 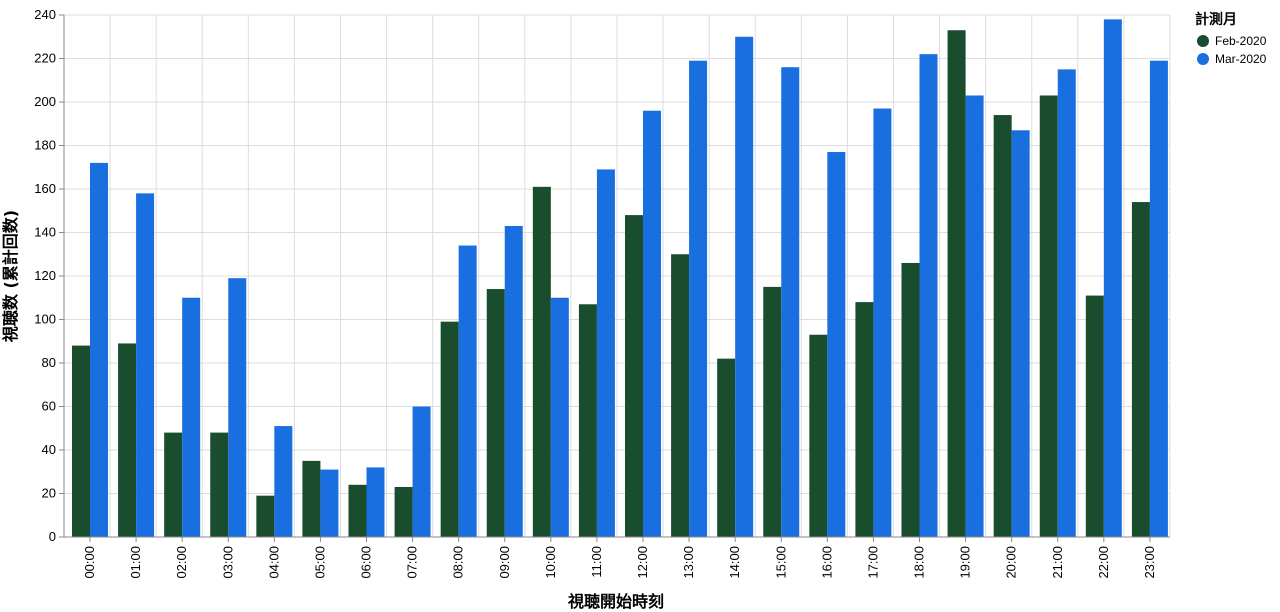 What do you see at coordinates (826, 562) in the screenshot?
I see `x-tick-label: 16:00` at bounding box center [826, 562].